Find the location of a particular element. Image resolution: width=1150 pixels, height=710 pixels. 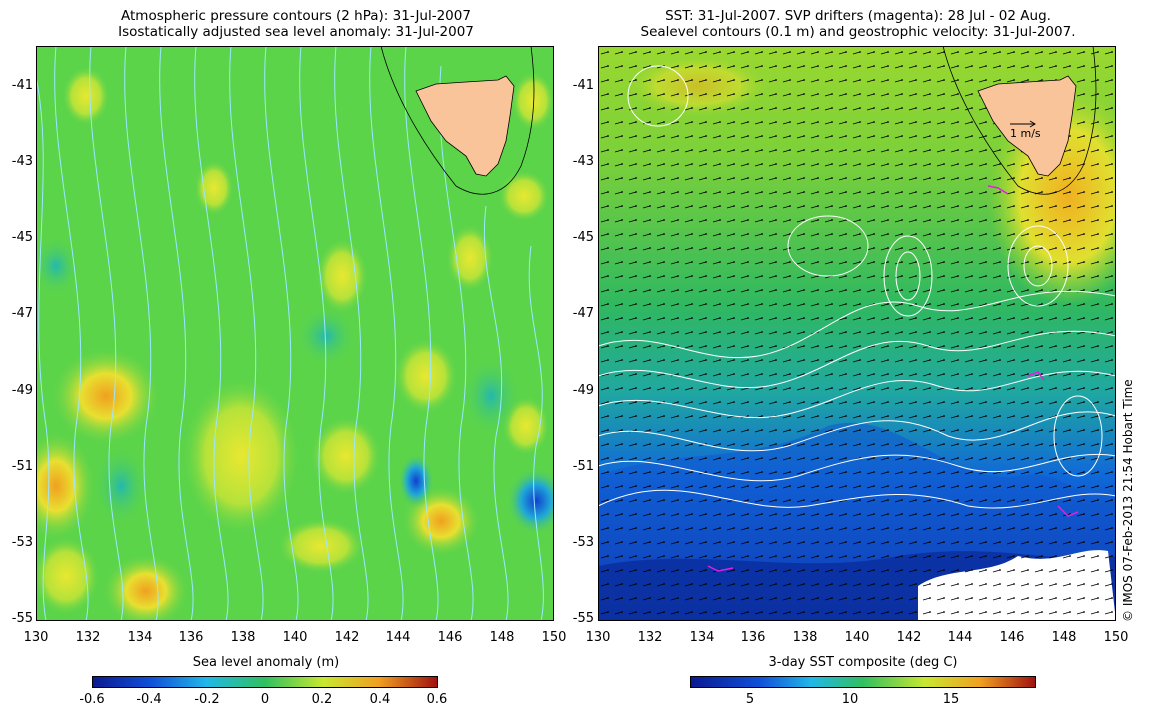

colorbar-tick: 0 is located at coordinates (265, 699).